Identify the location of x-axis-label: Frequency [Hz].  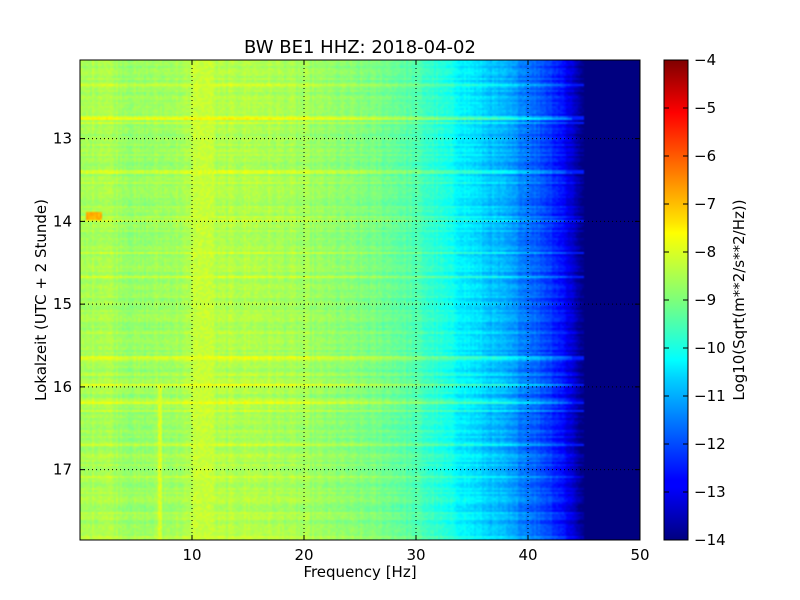
(359, 572).